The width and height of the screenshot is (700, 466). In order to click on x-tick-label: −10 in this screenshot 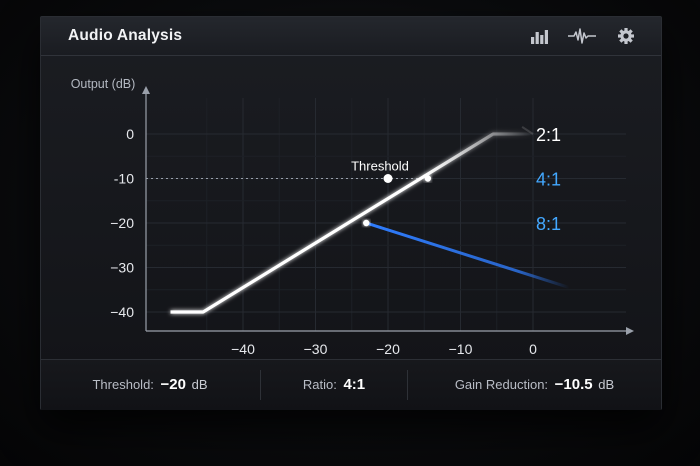, I will do `click(461, 349)`.